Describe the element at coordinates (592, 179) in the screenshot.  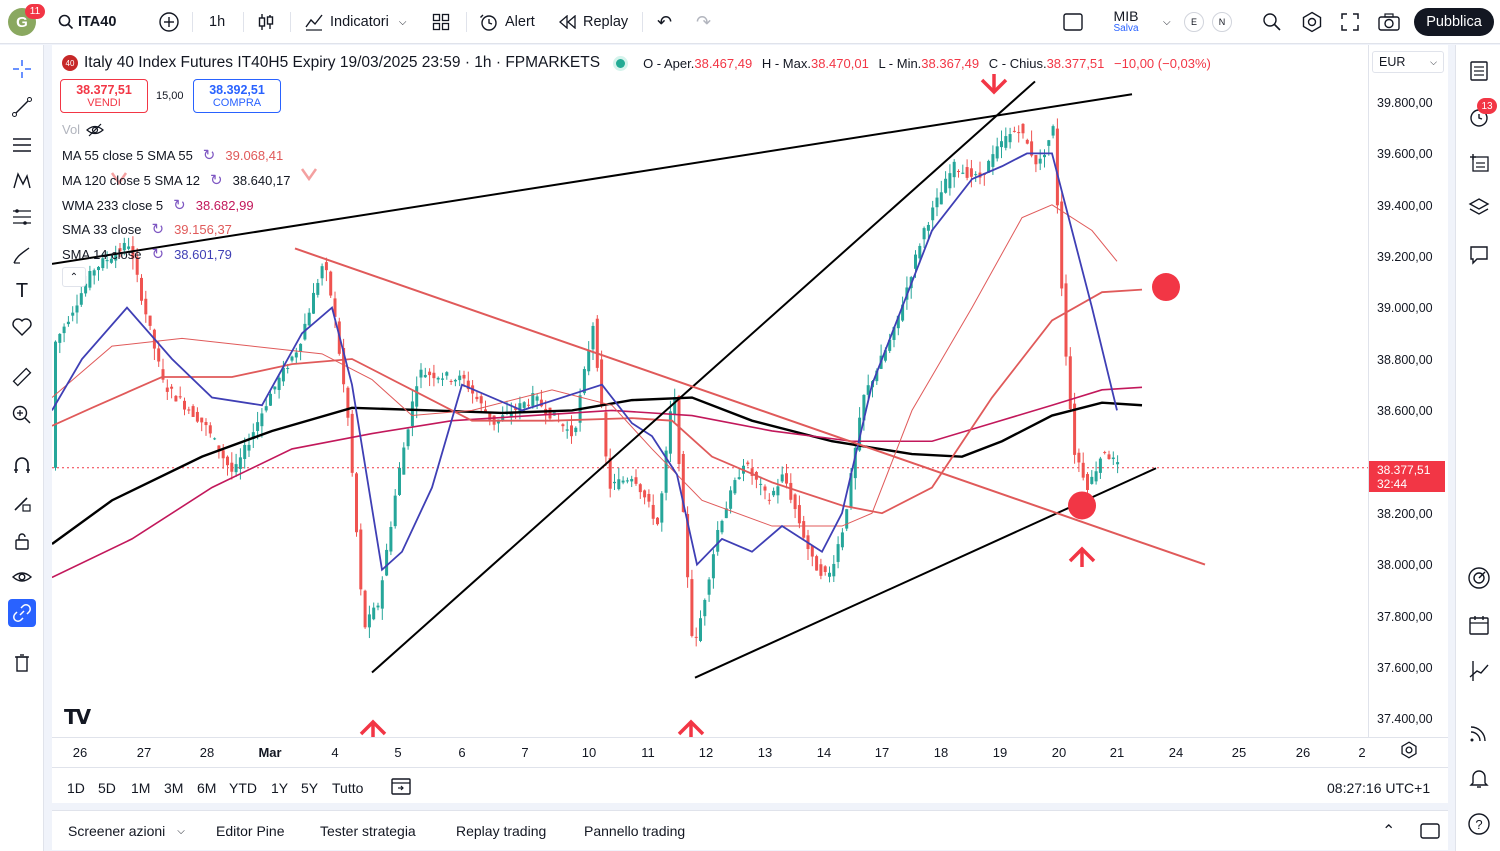
I see `upper-trendline` at that location.